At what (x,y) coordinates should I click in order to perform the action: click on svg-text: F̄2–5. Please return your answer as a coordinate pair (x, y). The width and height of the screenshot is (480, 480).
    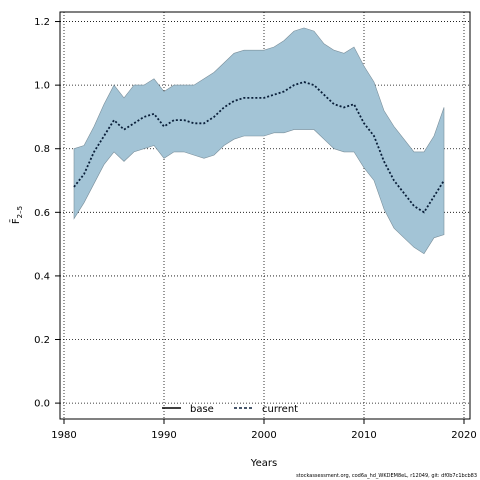
    Looking at the image, I should click on (16, 215).